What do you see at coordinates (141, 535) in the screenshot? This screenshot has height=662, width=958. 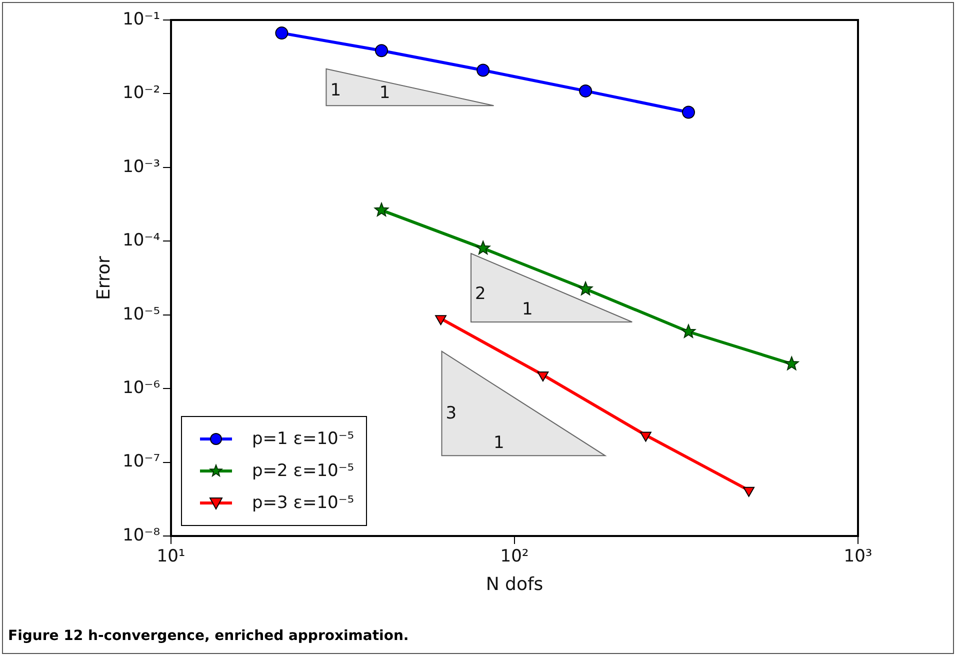 I see `y-tick-label: 10⁻⁸` at bounding box center [141, 535].